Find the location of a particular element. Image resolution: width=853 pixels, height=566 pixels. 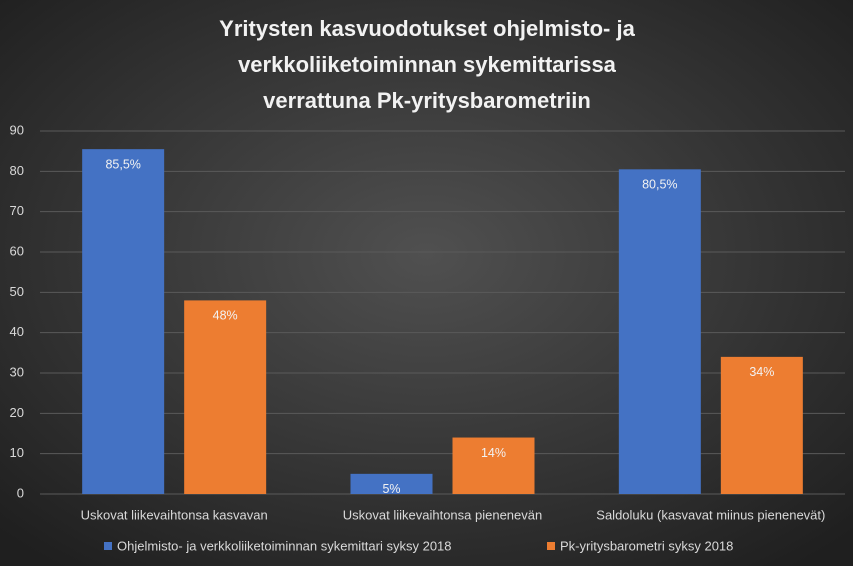

x-tick-label: Uskovat liikevaihtonsa kasvavan is located at coordinates (174, 514).